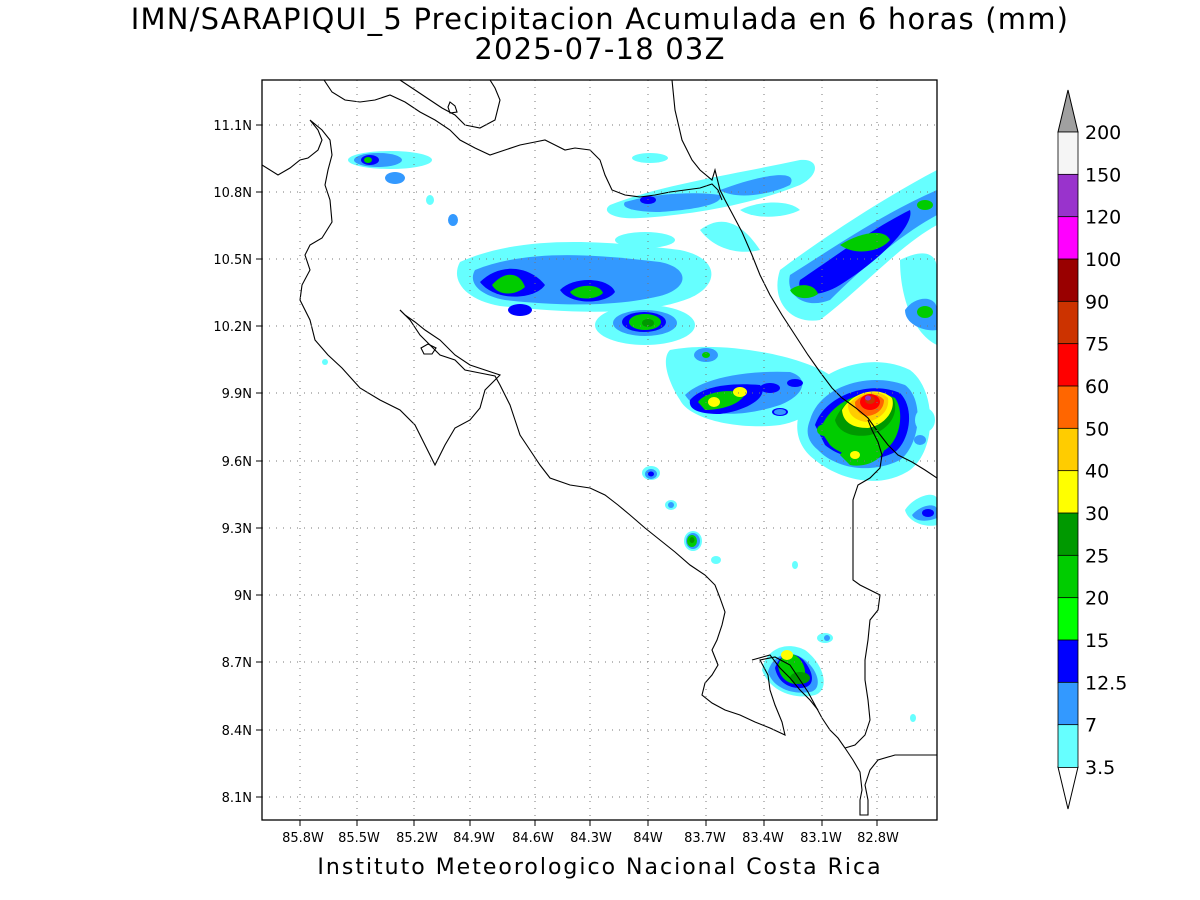 The width and height of the screenshot is (1200, 900). What do you see at coordinates (821, 838) in the screenshot?
I see `lon-label: 83.1W` at bounding box center [821, 838].